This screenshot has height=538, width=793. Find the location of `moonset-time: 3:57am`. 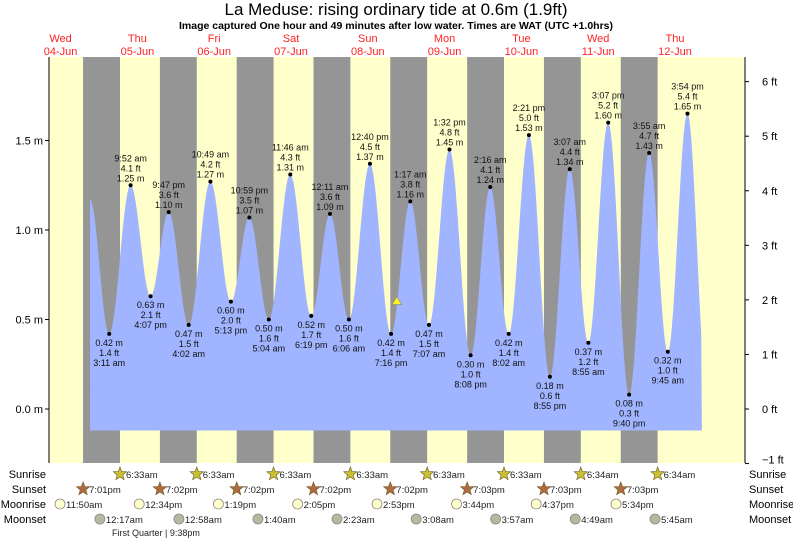

moonset-time: 3:57am is located at coordinates (518, 520).